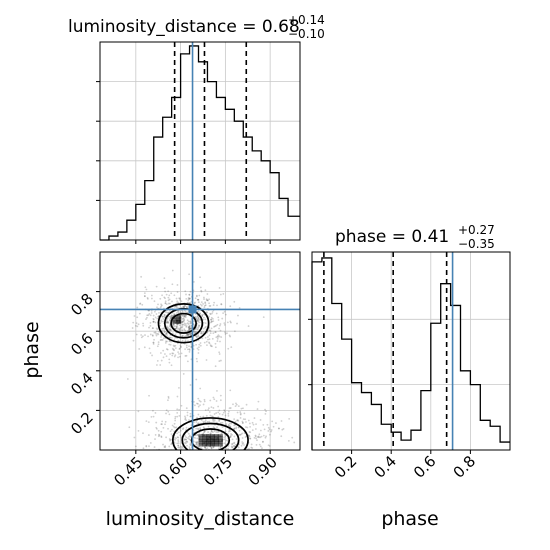  I want to click on joint-ytick-label-1: 0.4, so click(82, 384).